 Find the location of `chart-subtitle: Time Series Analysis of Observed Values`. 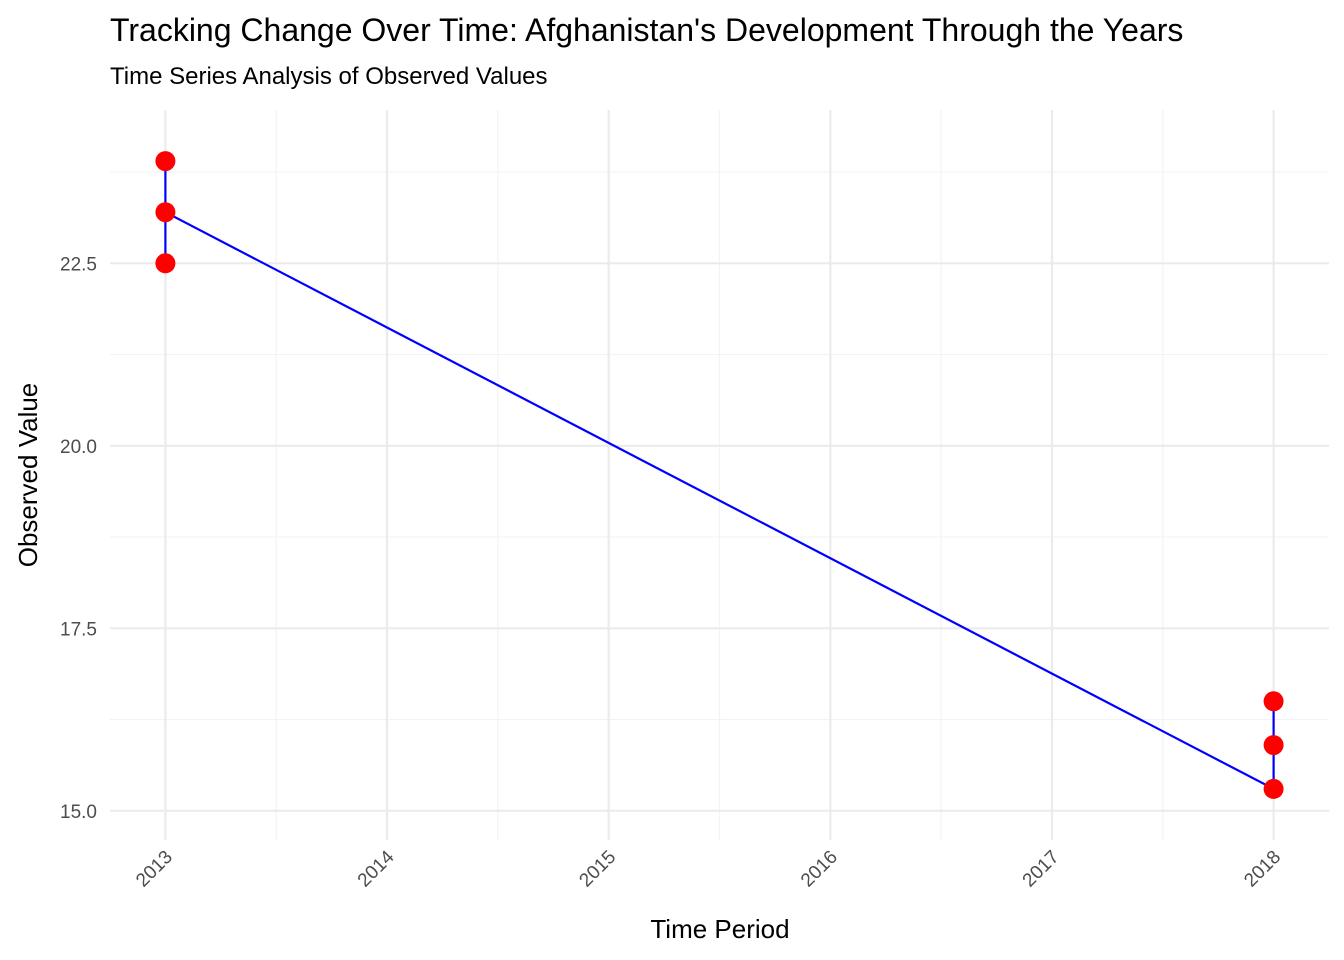

chart-subtitle: Time Series Analysis of Observed Values is located at coordinates (329, 76).